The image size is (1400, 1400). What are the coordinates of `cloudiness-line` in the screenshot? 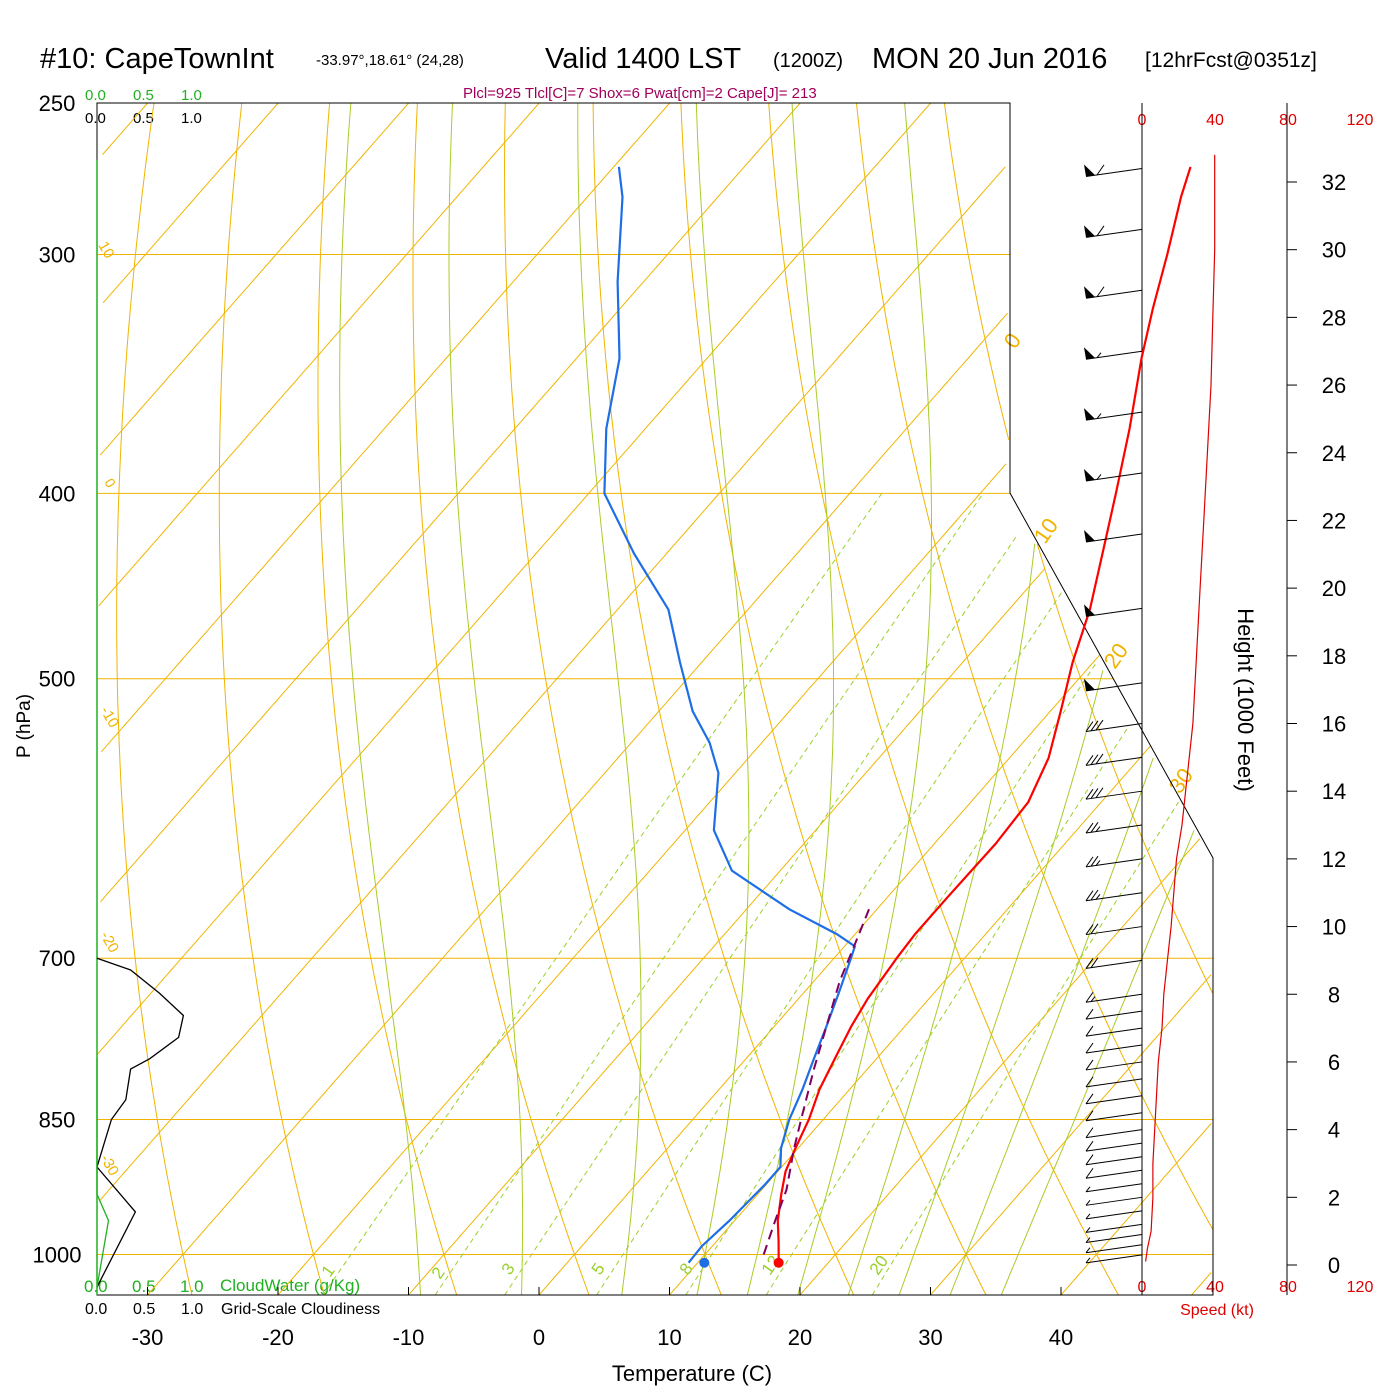 It's located at (140, 1122).